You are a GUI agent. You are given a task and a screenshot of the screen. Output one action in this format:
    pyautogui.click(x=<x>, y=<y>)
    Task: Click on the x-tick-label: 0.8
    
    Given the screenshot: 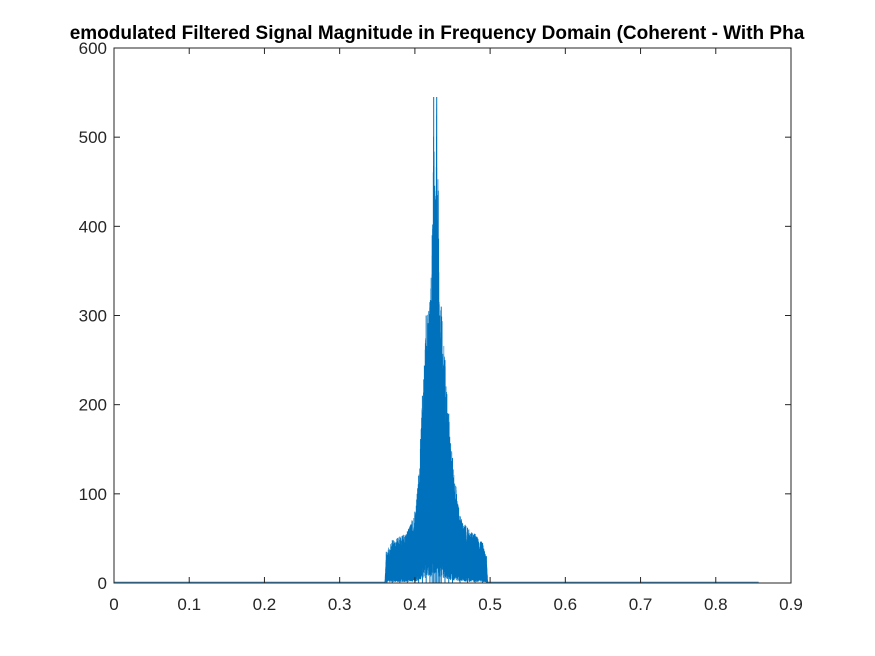 What is the action you would take?
    pyautogui.click(x=716, y=604)
    